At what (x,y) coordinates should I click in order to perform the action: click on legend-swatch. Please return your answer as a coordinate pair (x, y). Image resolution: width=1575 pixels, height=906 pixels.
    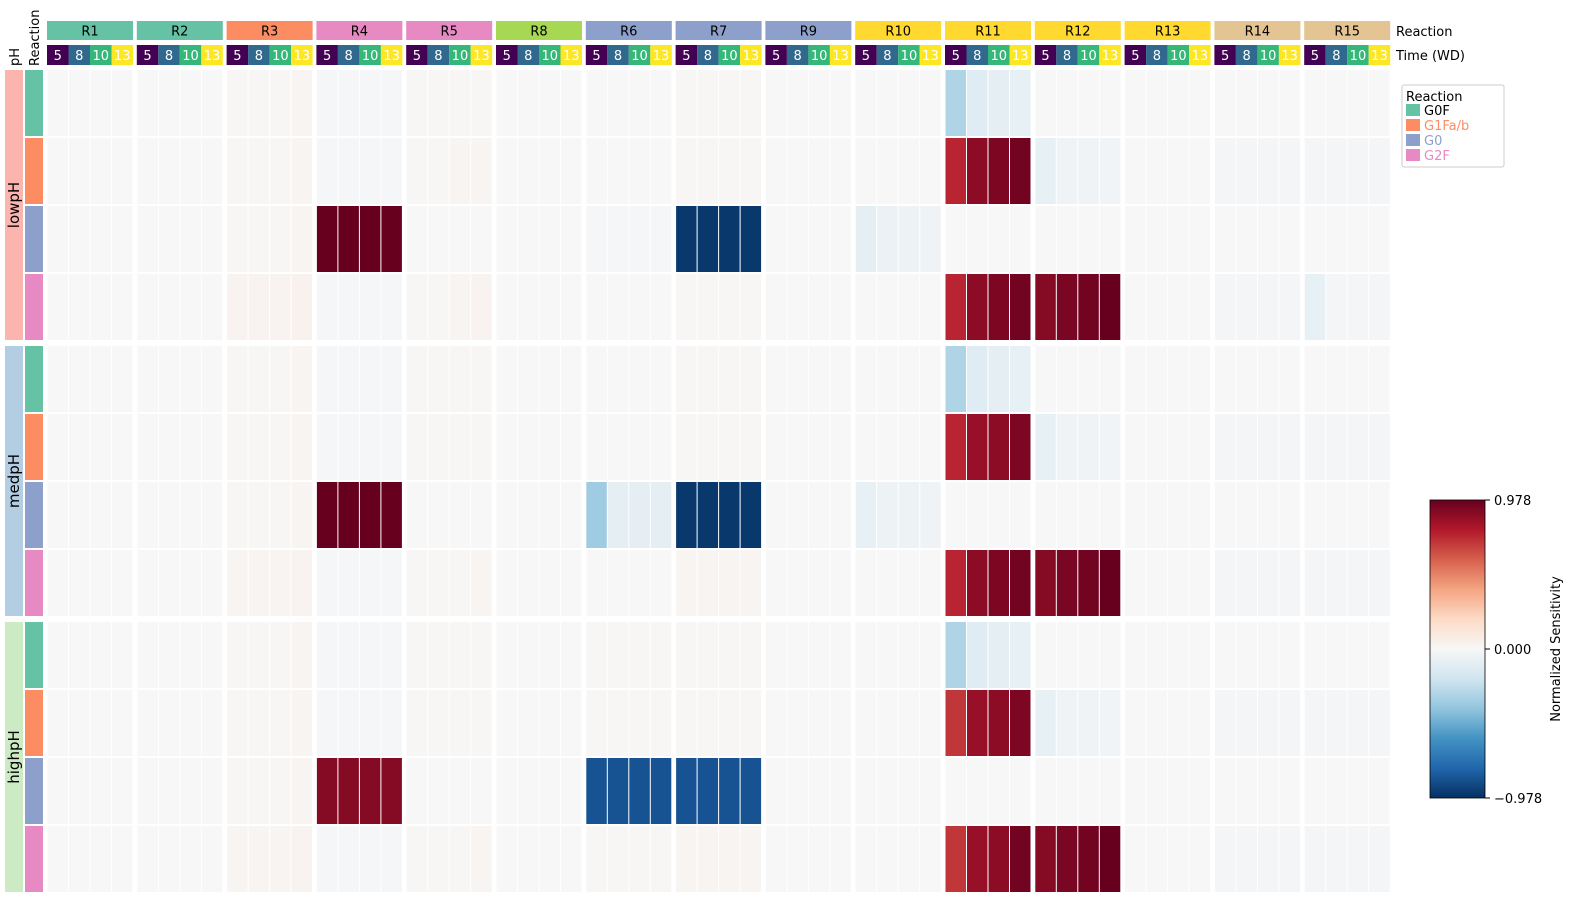
    Looking at the image, I should click on (1413, 110).